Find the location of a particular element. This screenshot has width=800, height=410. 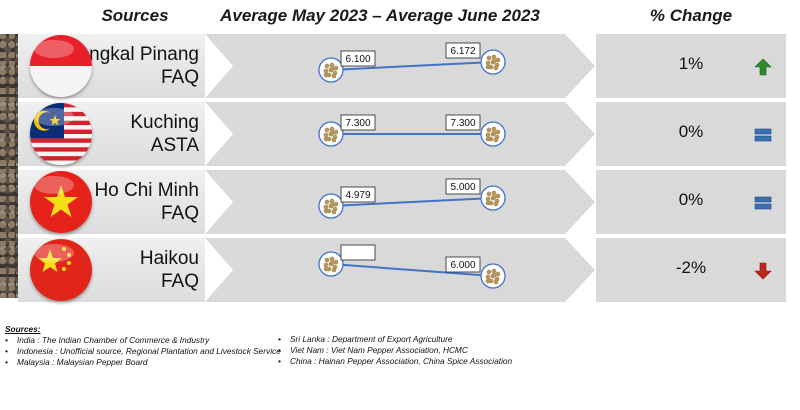

arrow-up-icon is located at coordinates (763, 69).